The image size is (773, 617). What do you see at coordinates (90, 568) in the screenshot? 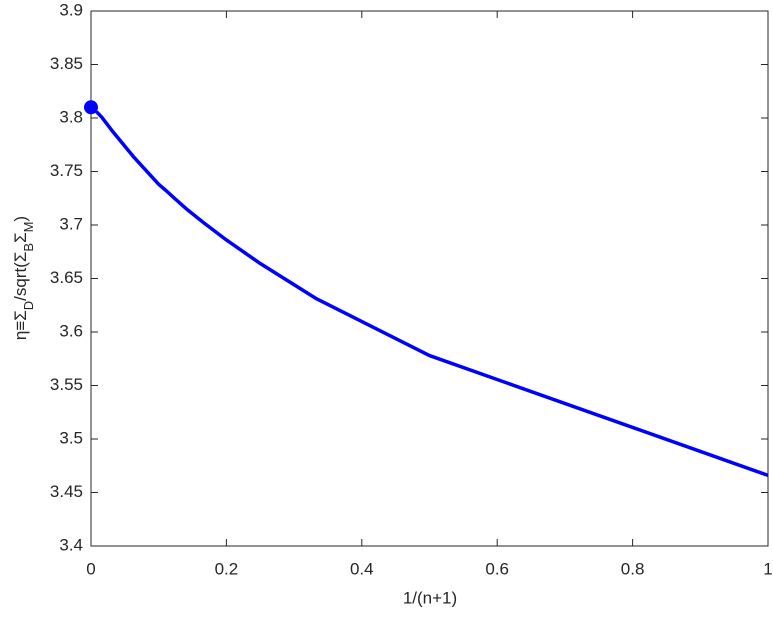
I see `x-tick-label: 0` at bounding box center [90, 568].